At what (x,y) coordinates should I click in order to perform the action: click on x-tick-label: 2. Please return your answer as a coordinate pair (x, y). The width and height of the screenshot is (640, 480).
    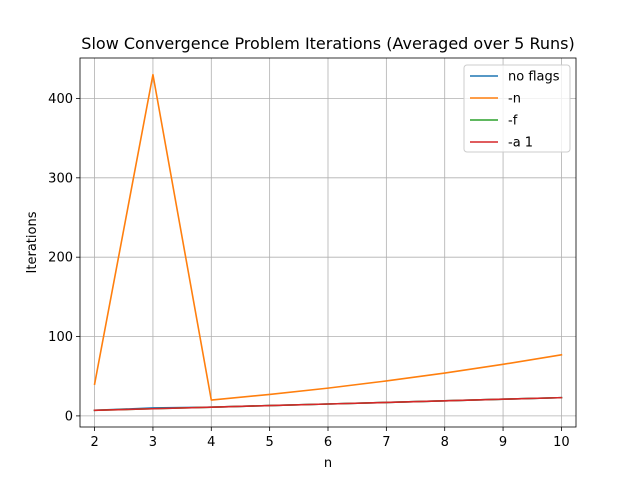
    Looking at the image, I should click on (94, 442).